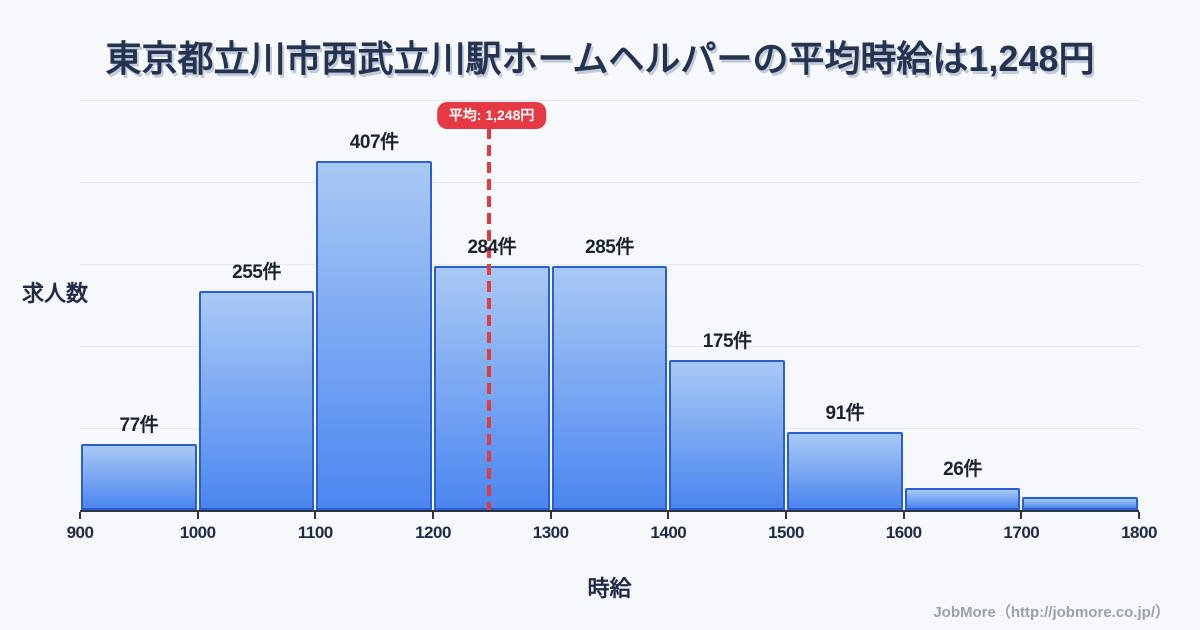  What do you see at coordinates (491, 115) in the screenshot?
I see `mean-badge: 平均: 1,248円` at bounding box center [491, 115].